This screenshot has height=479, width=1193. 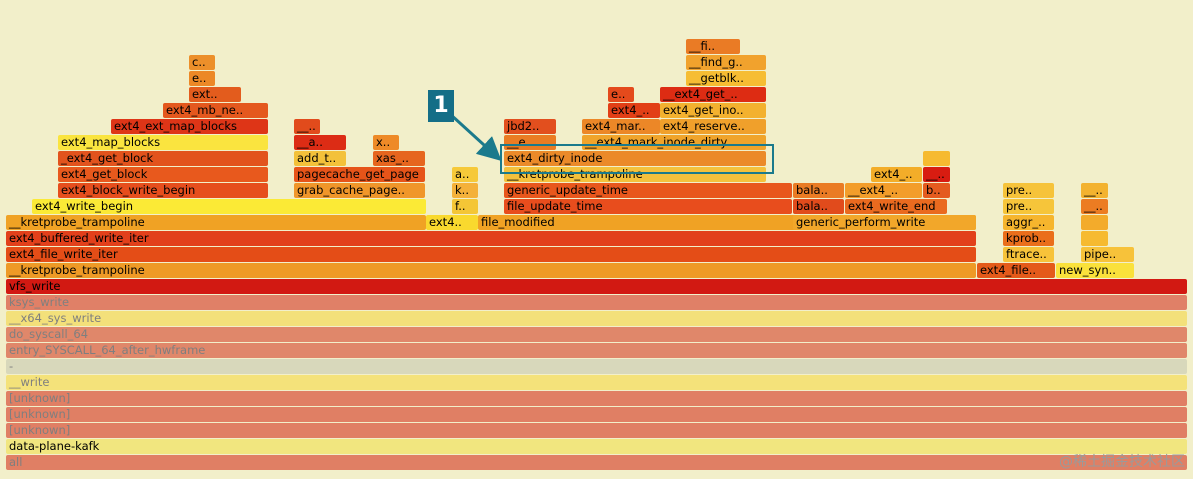 What do you see at coordinates (359, 190) in the screenshot?
I see `frame-grab-cache-page: grab_cache_page..` at bounding box center [359, 190].